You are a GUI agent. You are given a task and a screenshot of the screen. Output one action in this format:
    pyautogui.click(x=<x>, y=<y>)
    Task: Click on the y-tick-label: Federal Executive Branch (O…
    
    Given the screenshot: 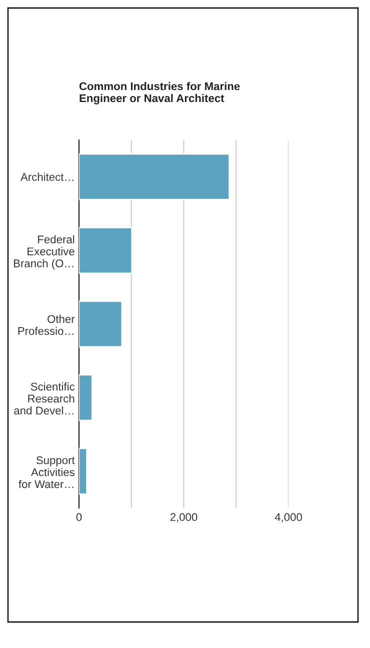 What is the action you would take?
    pyautogui.click(x=44, y=252)
    